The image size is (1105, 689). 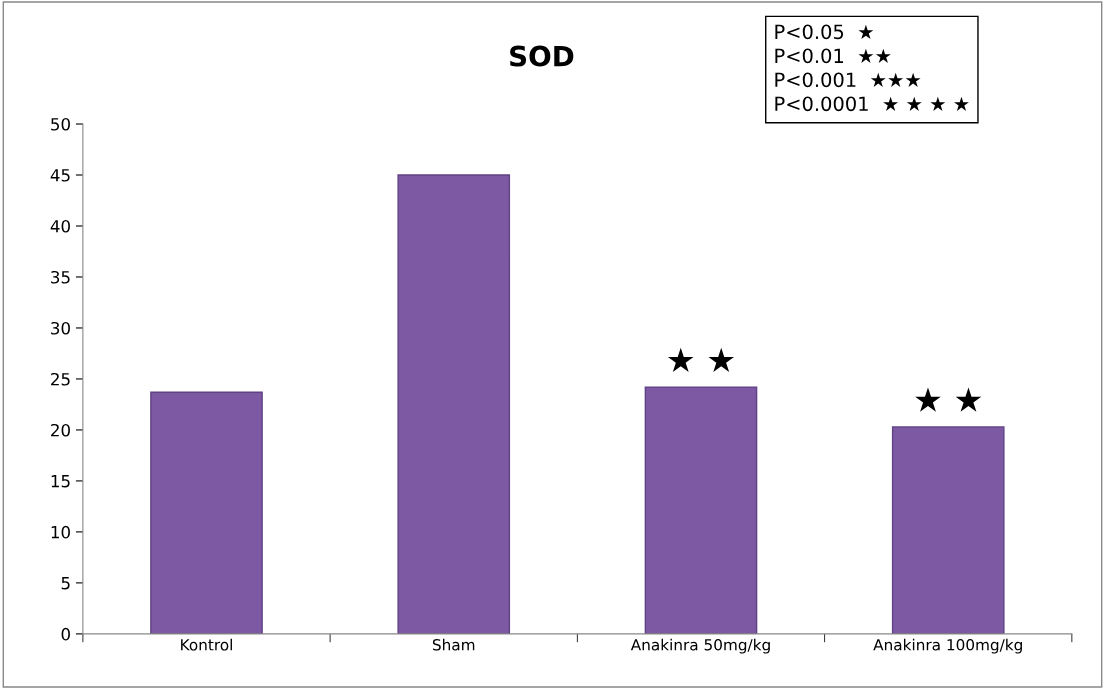 What do you see at coordinates (60, 481) in the screenshot?
I see `y-tick-label: 15` at bounding box center [60, 481].